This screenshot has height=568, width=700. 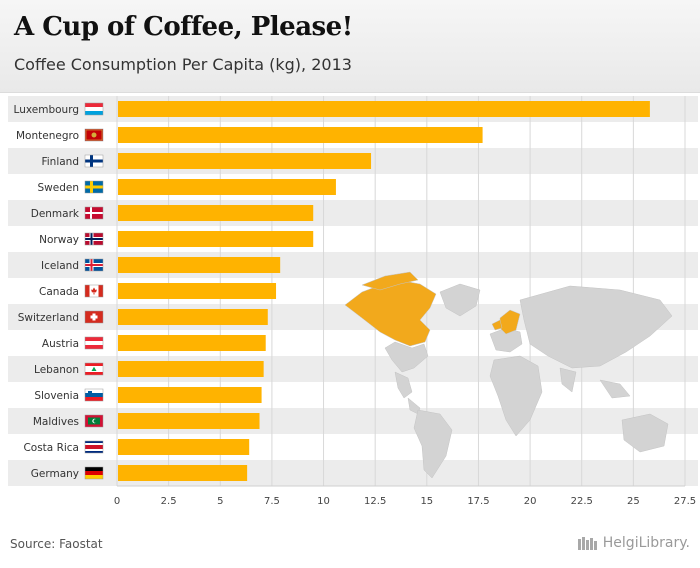 What do you see at coordinates (323, 501) in the screenshot?
I see `x-tick-label: 10` at bounding box center [323, 501].